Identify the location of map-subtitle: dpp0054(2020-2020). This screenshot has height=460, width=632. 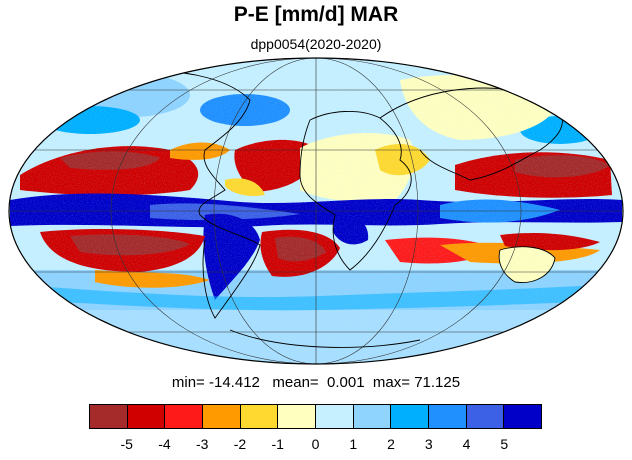
(316, 44).